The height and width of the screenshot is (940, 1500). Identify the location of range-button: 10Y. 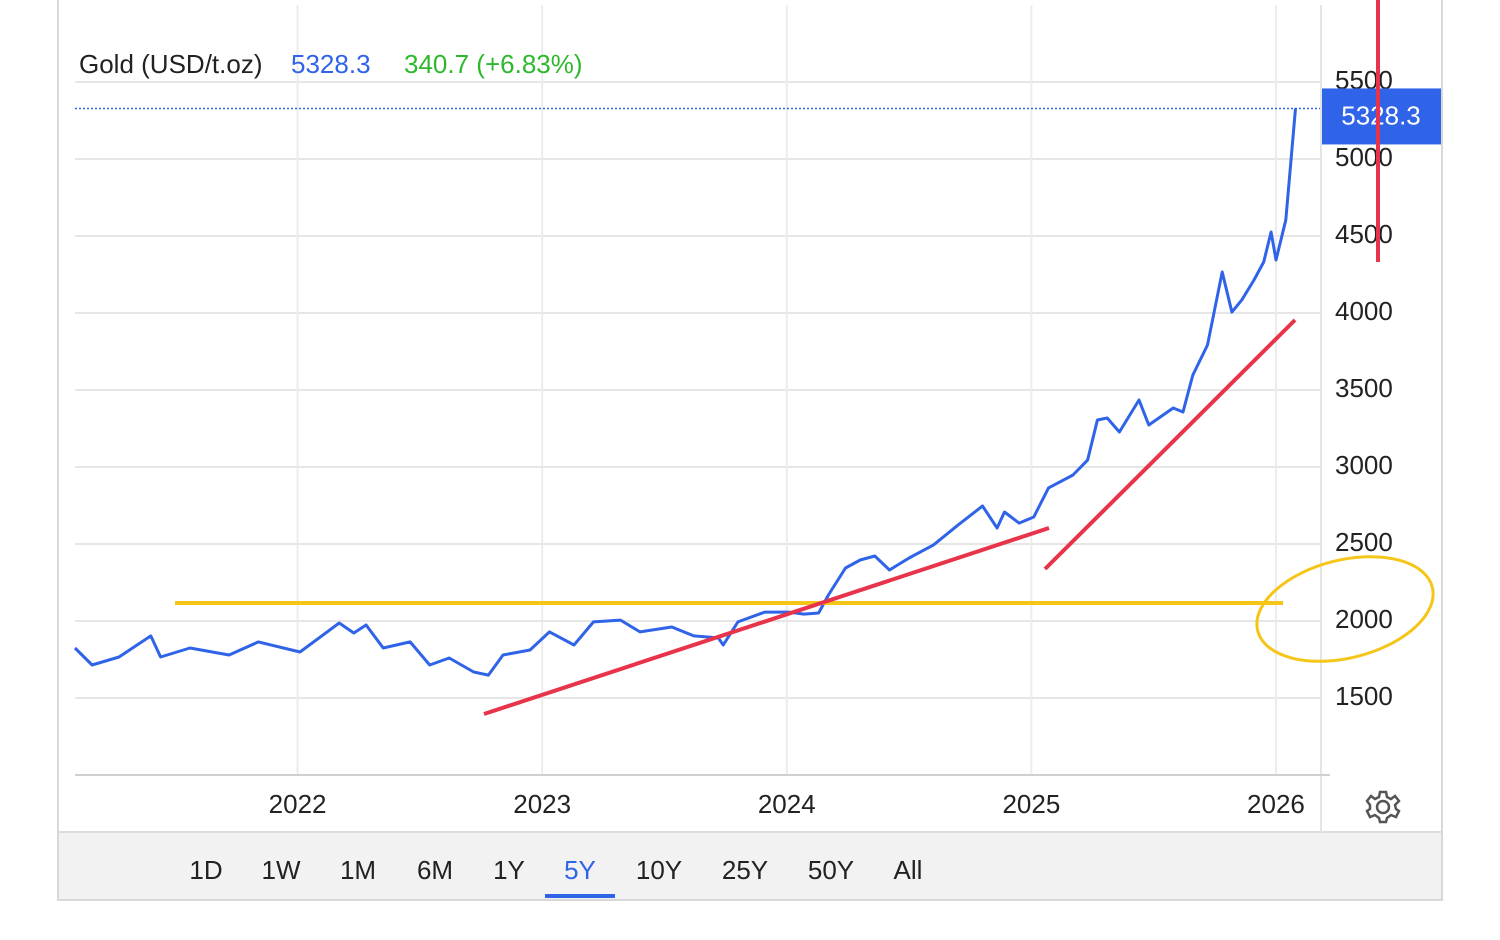
(659, 870).